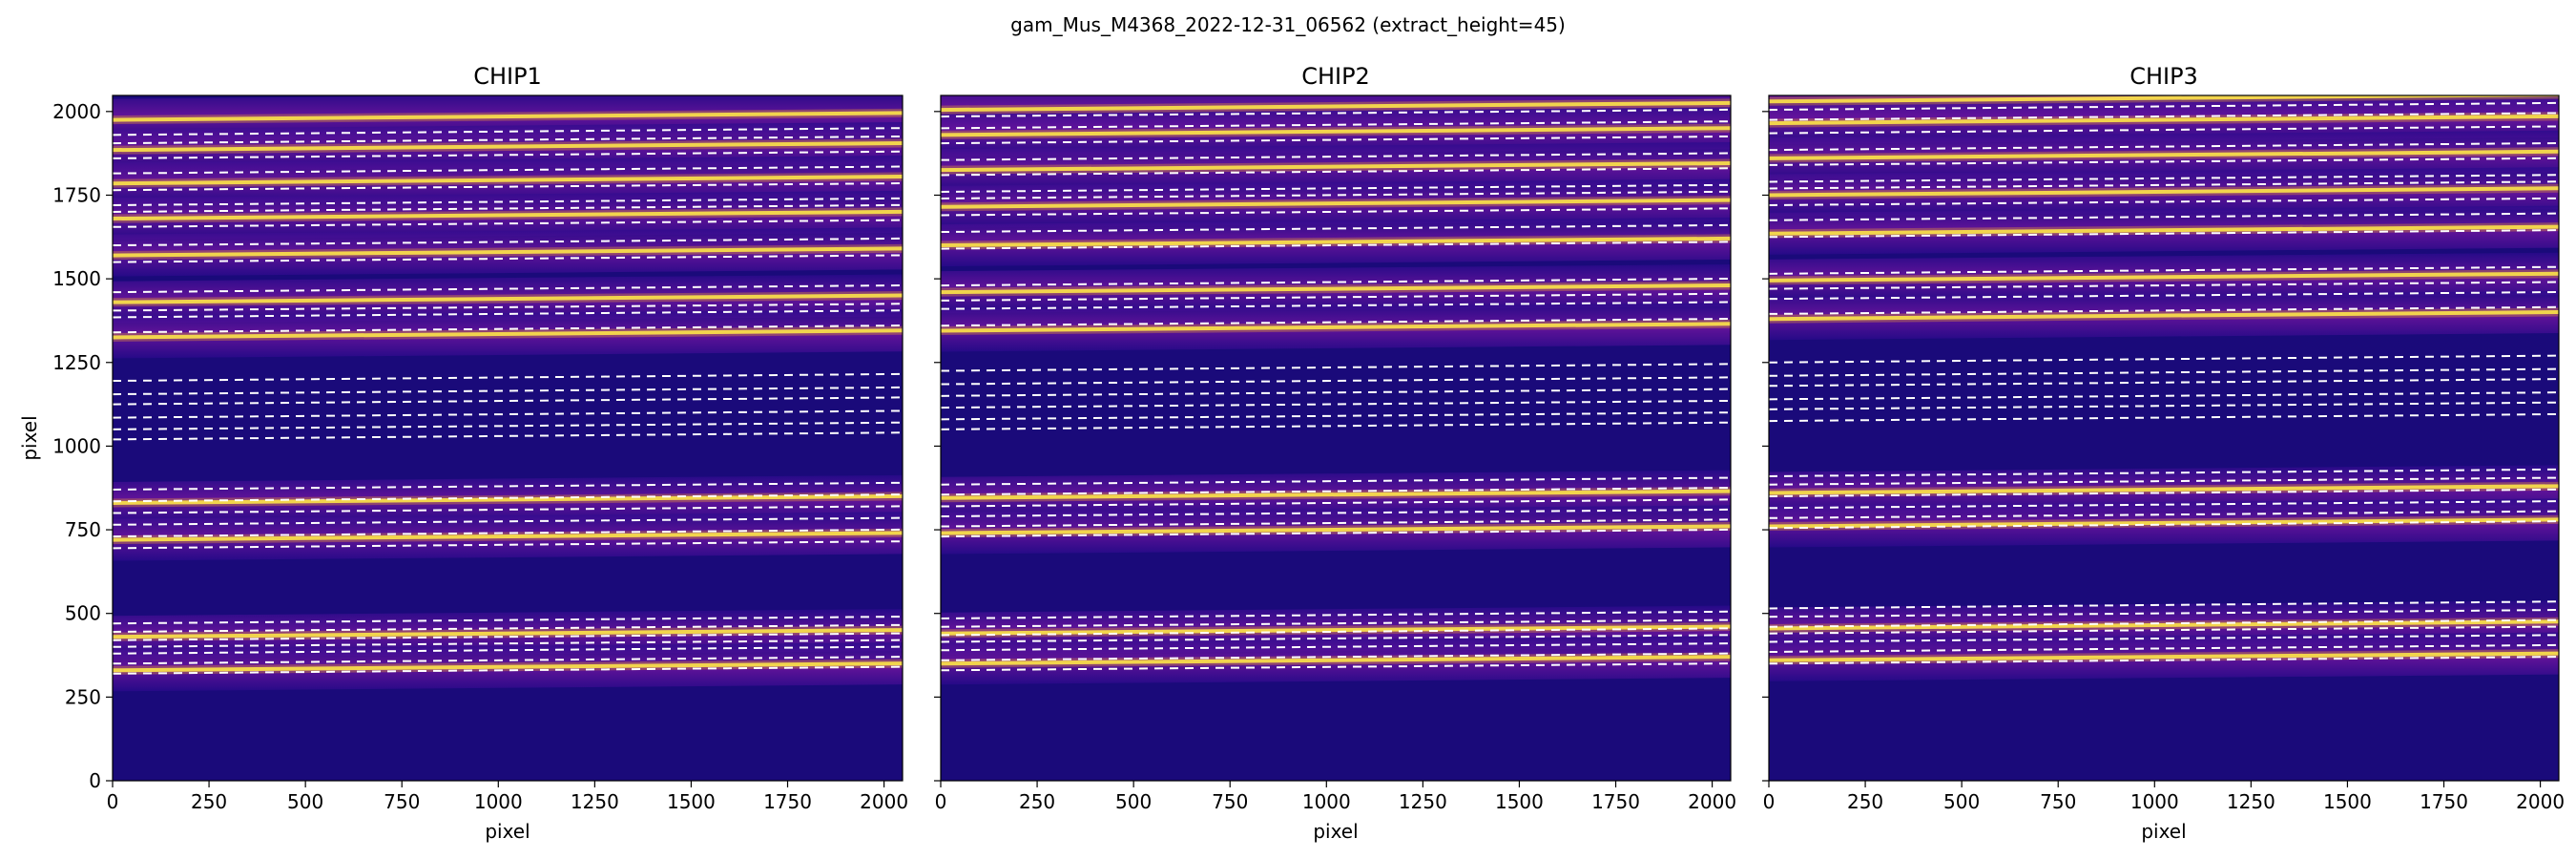 The image size is (2576, 859). Describe the element at coordinates (76, 445) in the screenshot. I see `y-tick-label: 1000` at that location.